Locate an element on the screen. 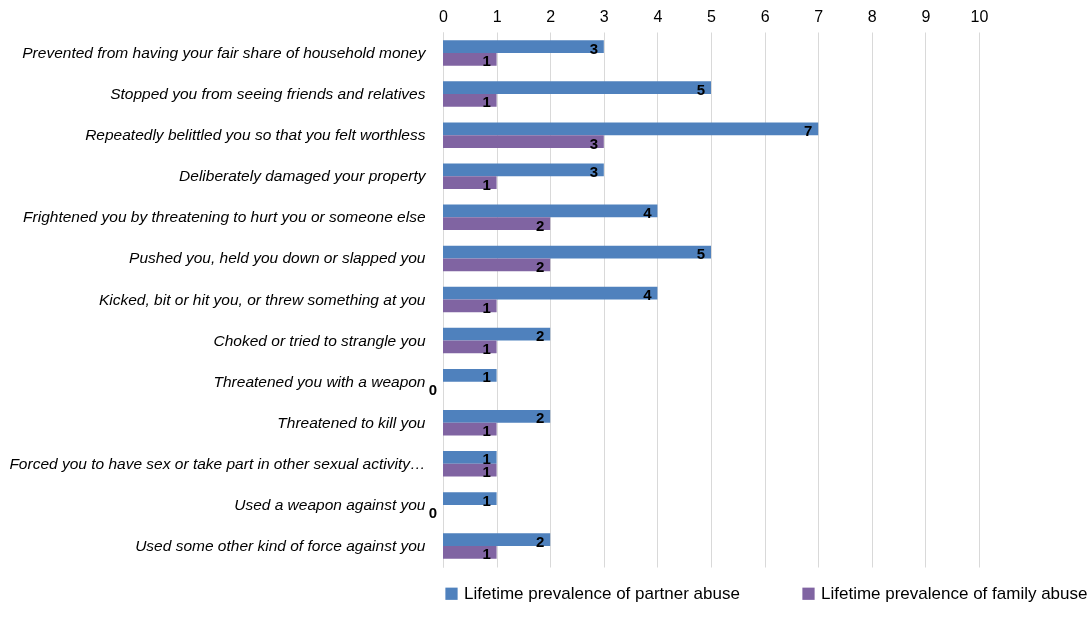 The height and width of the screenshot is (635, 1088). x-tick-label: 4 is located at coordinates (658, 16).